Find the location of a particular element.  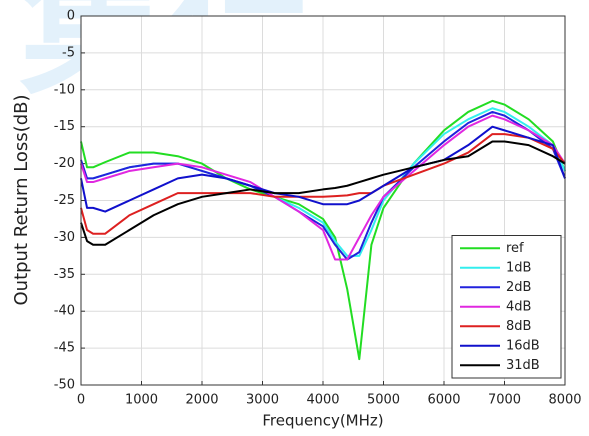

y-tick-label: -5 is located at coordinates (68, 52).